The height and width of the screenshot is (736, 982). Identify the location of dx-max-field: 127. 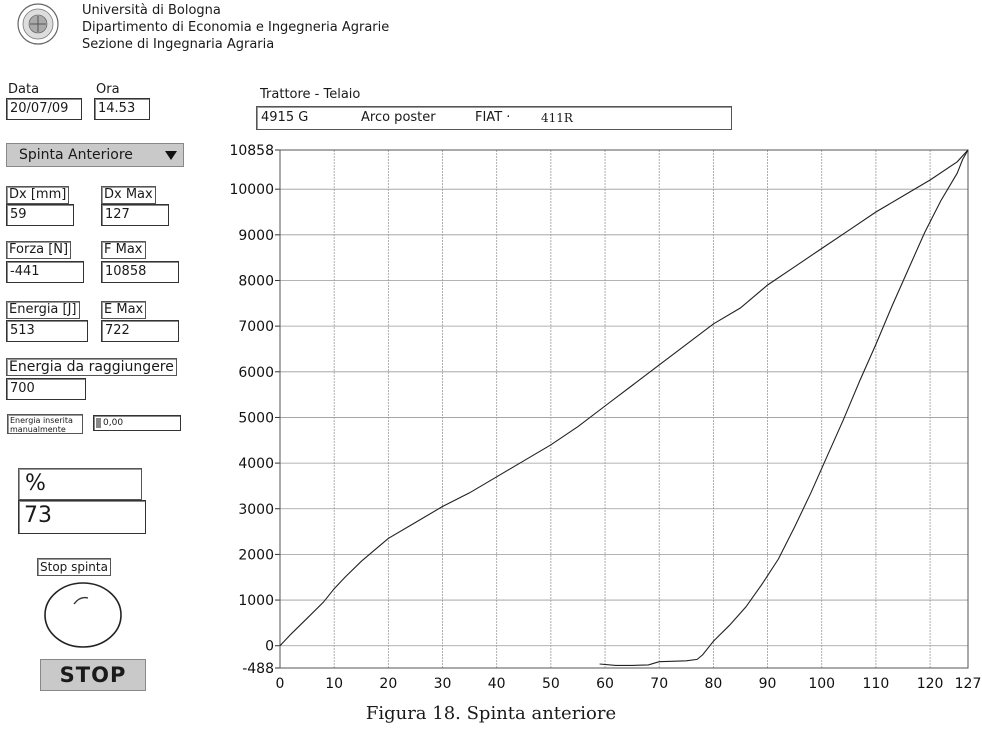
(135, 215).